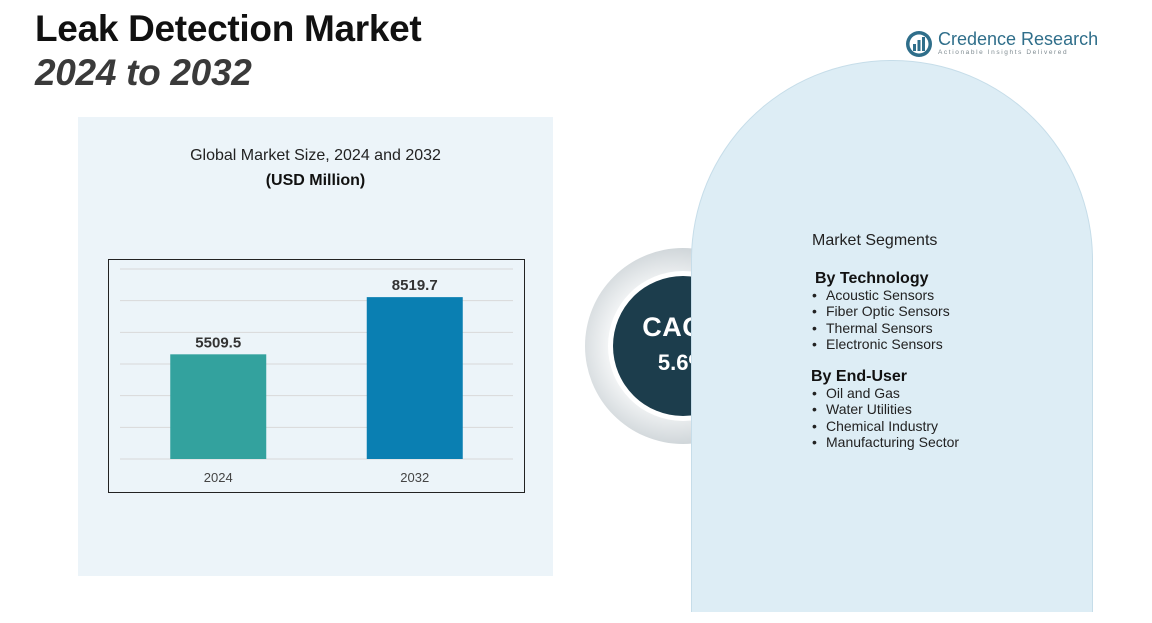 Image resolution: width=1152 pixels, height=623 pixels. Describe the element at coordinates (881, 344) in the screenshot. I see `list-item: Electronic Sensors` at that location.